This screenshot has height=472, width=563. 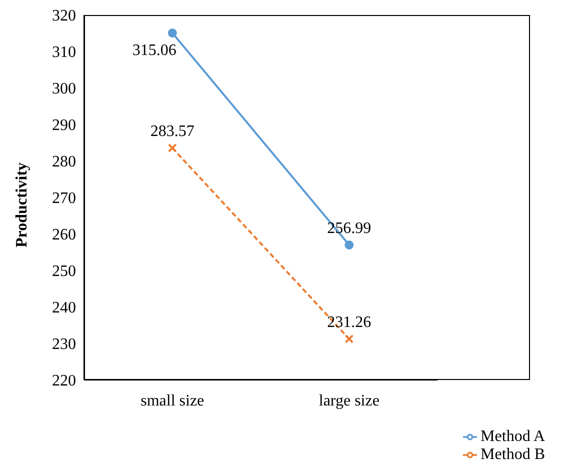 What do you see at coordinates (64, 199) in the screenshot?
I see `y-tick-label: 270` at bounding box center [64, 199].